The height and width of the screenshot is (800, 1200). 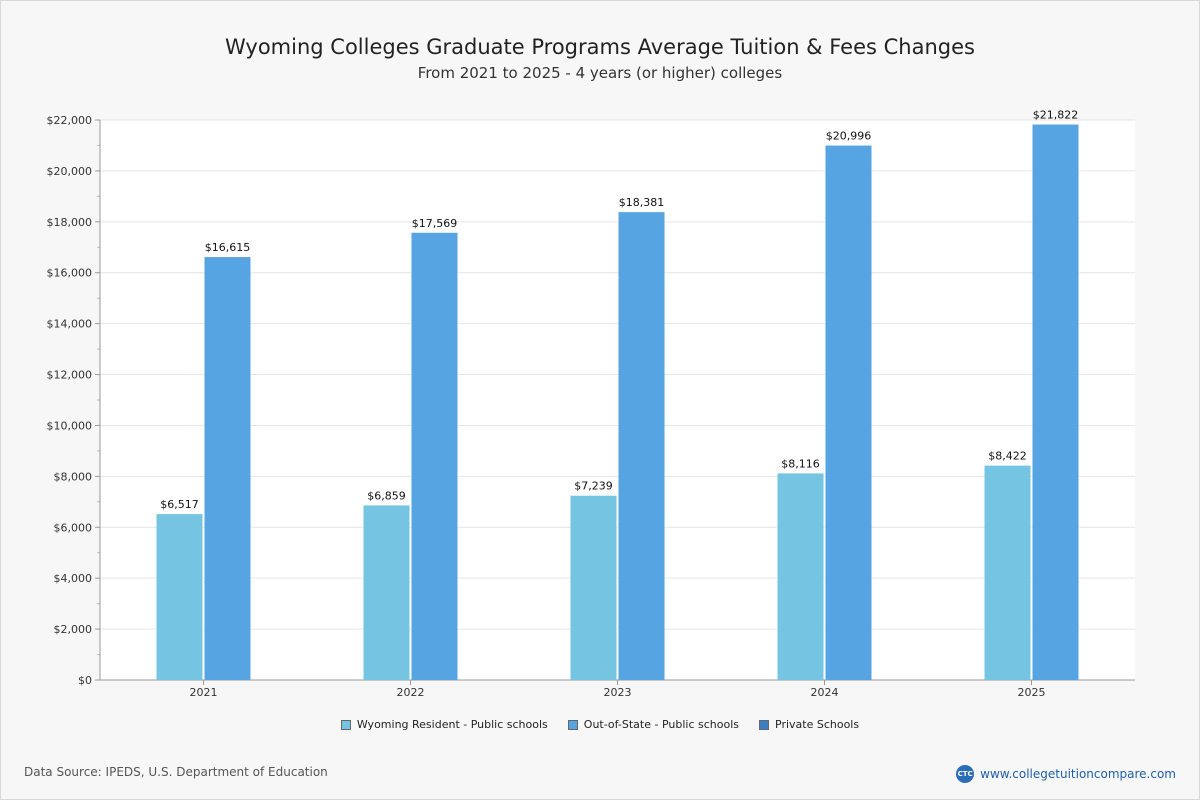 I want to click on y-tick-label: $4,000, so click(x=73, y=578).